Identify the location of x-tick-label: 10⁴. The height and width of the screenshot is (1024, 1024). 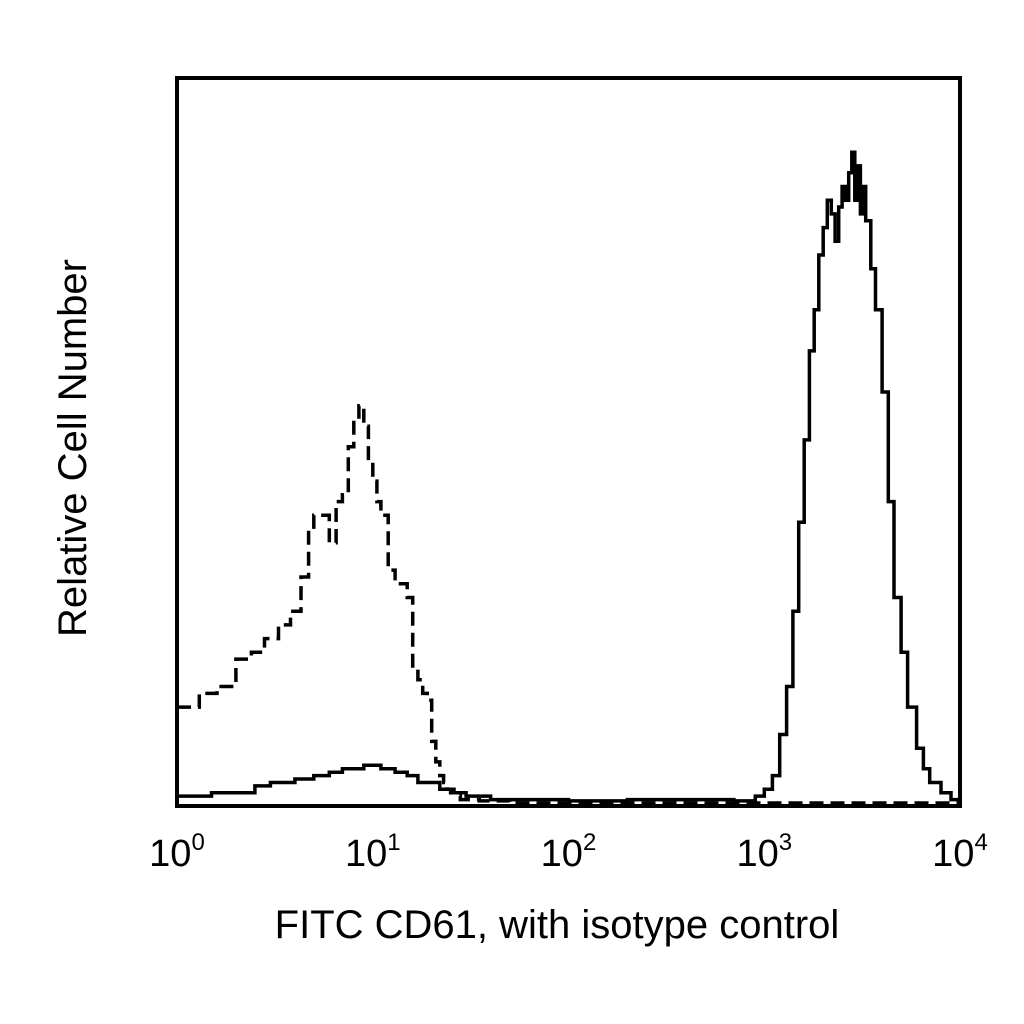
(960, 852).